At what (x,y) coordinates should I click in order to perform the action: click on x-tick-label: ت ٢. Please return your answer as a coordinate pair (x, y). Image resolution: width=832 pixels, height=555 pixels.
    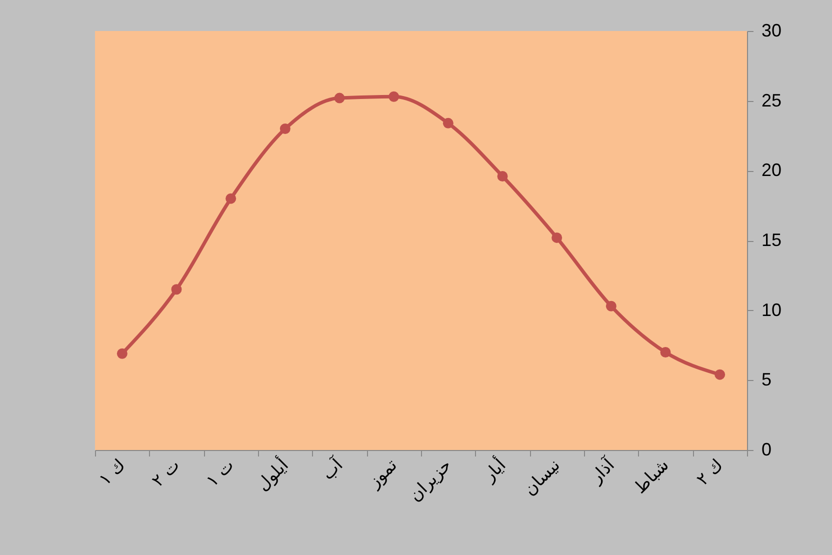
    Looking at the image, I should click on (166, 473).